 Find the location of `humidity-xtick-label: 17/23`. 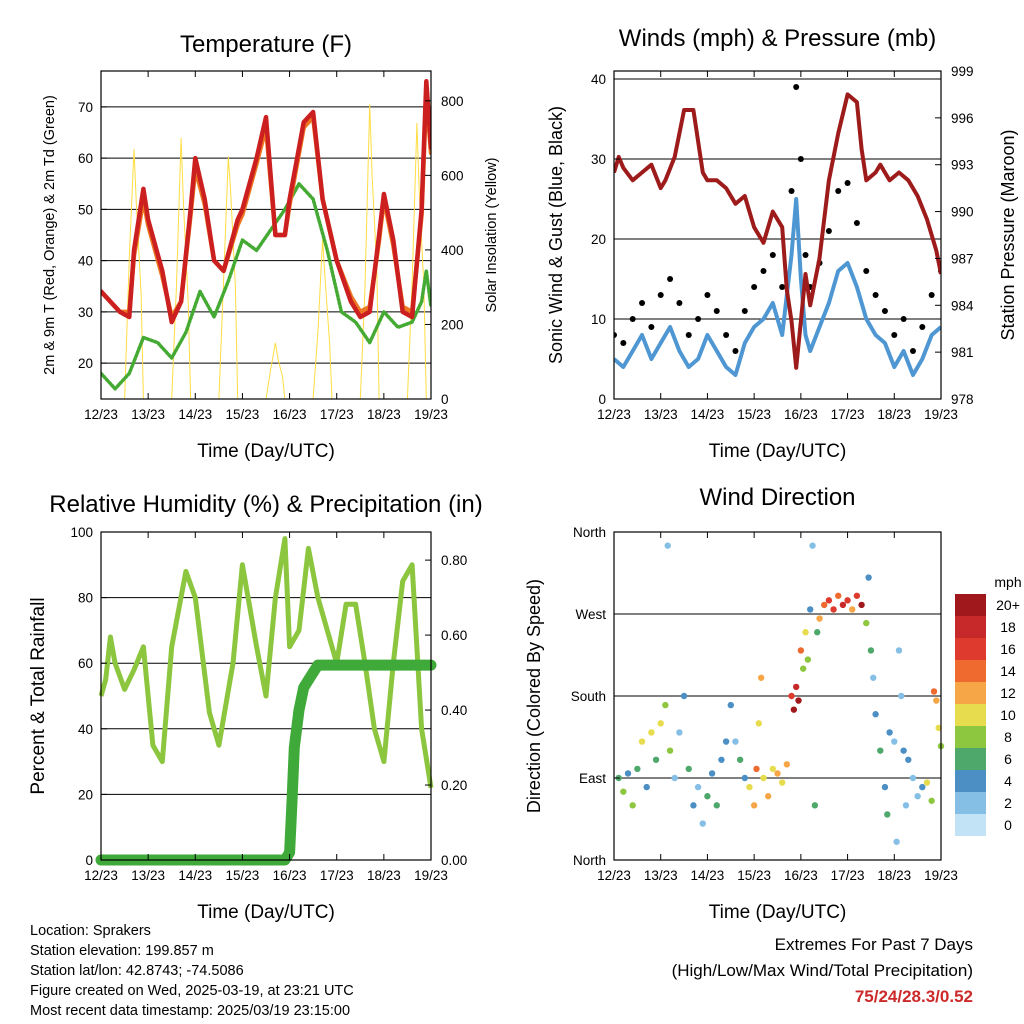

humidity-xtick-label: 17/23 is located at coordinates (337, 875).